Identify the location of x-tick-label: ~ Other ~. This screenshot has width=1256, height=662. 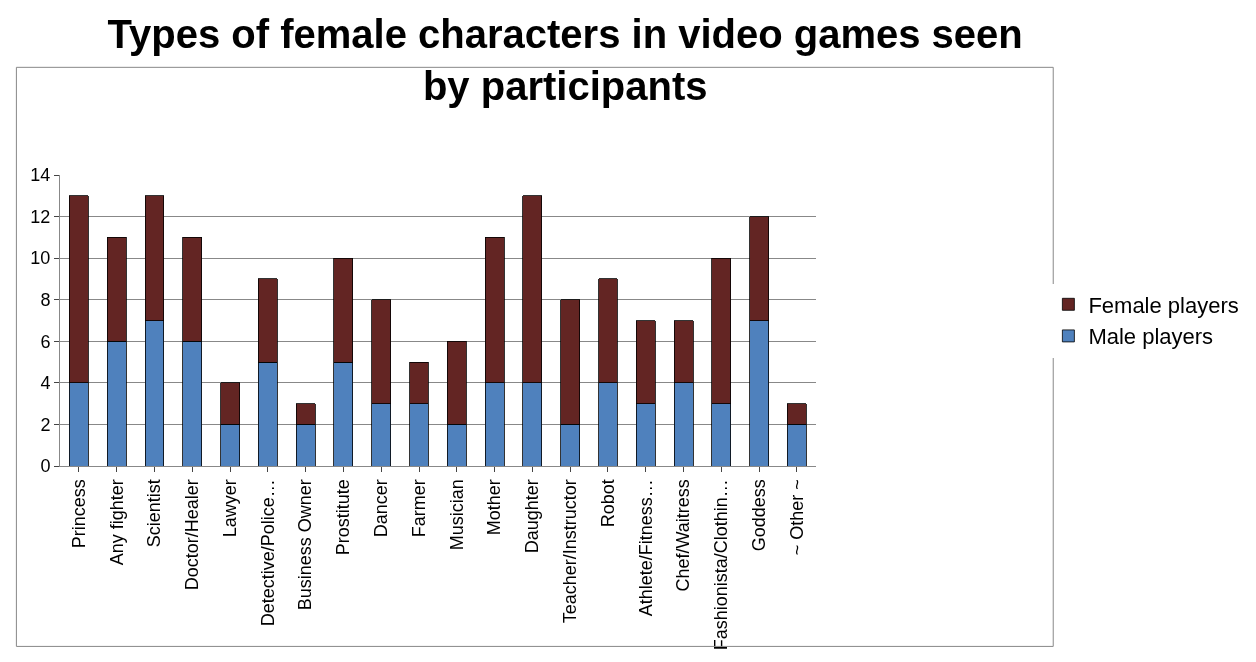
(796, 517).